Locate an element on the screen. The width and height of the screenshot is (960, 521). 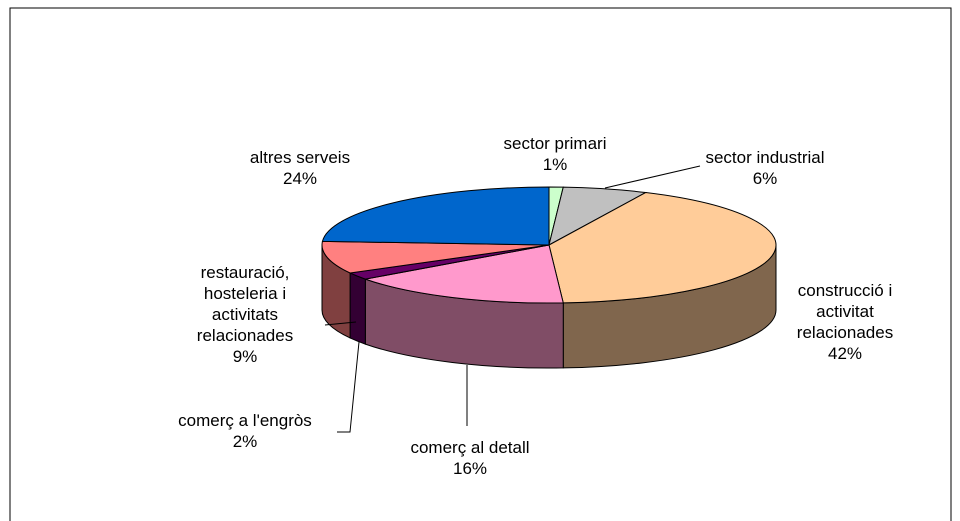
value-label: 42% is located at coordinates (845, 353).